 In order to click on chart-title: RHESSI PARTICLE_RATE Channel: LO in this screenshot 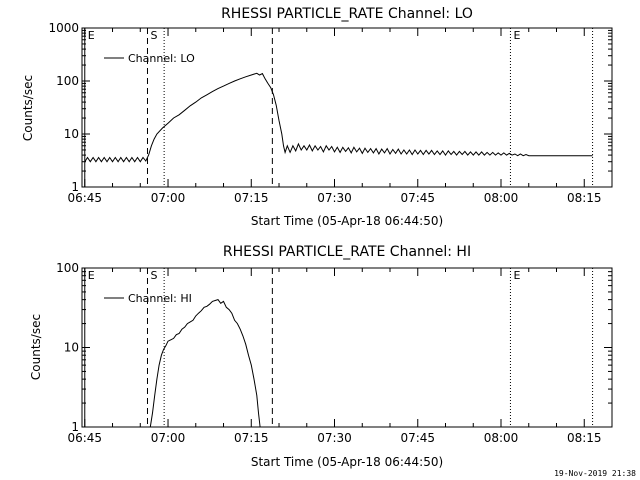, I will do `click(347, 14)`.